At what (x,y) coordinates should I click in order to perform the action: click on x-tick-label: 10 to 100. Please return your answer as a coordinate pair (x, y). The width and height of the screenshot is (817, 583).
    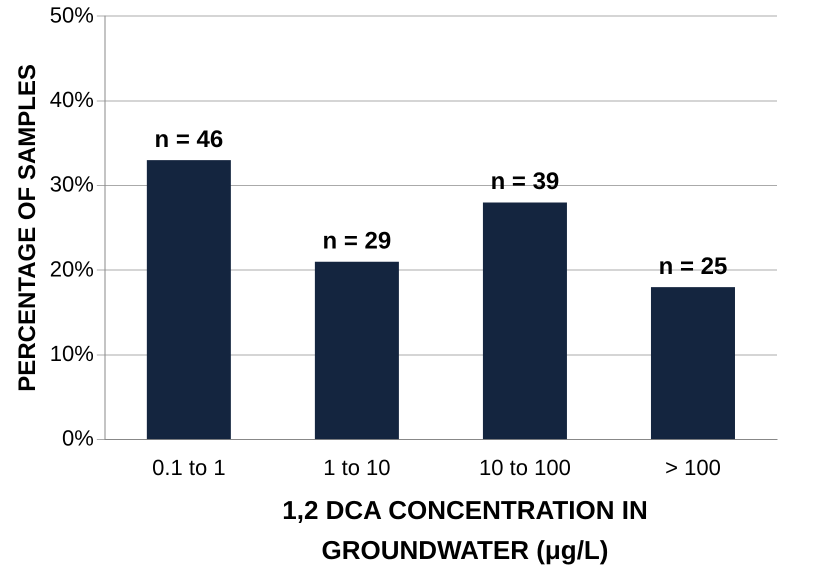
    Looking at the image, I should click on (525, 467).